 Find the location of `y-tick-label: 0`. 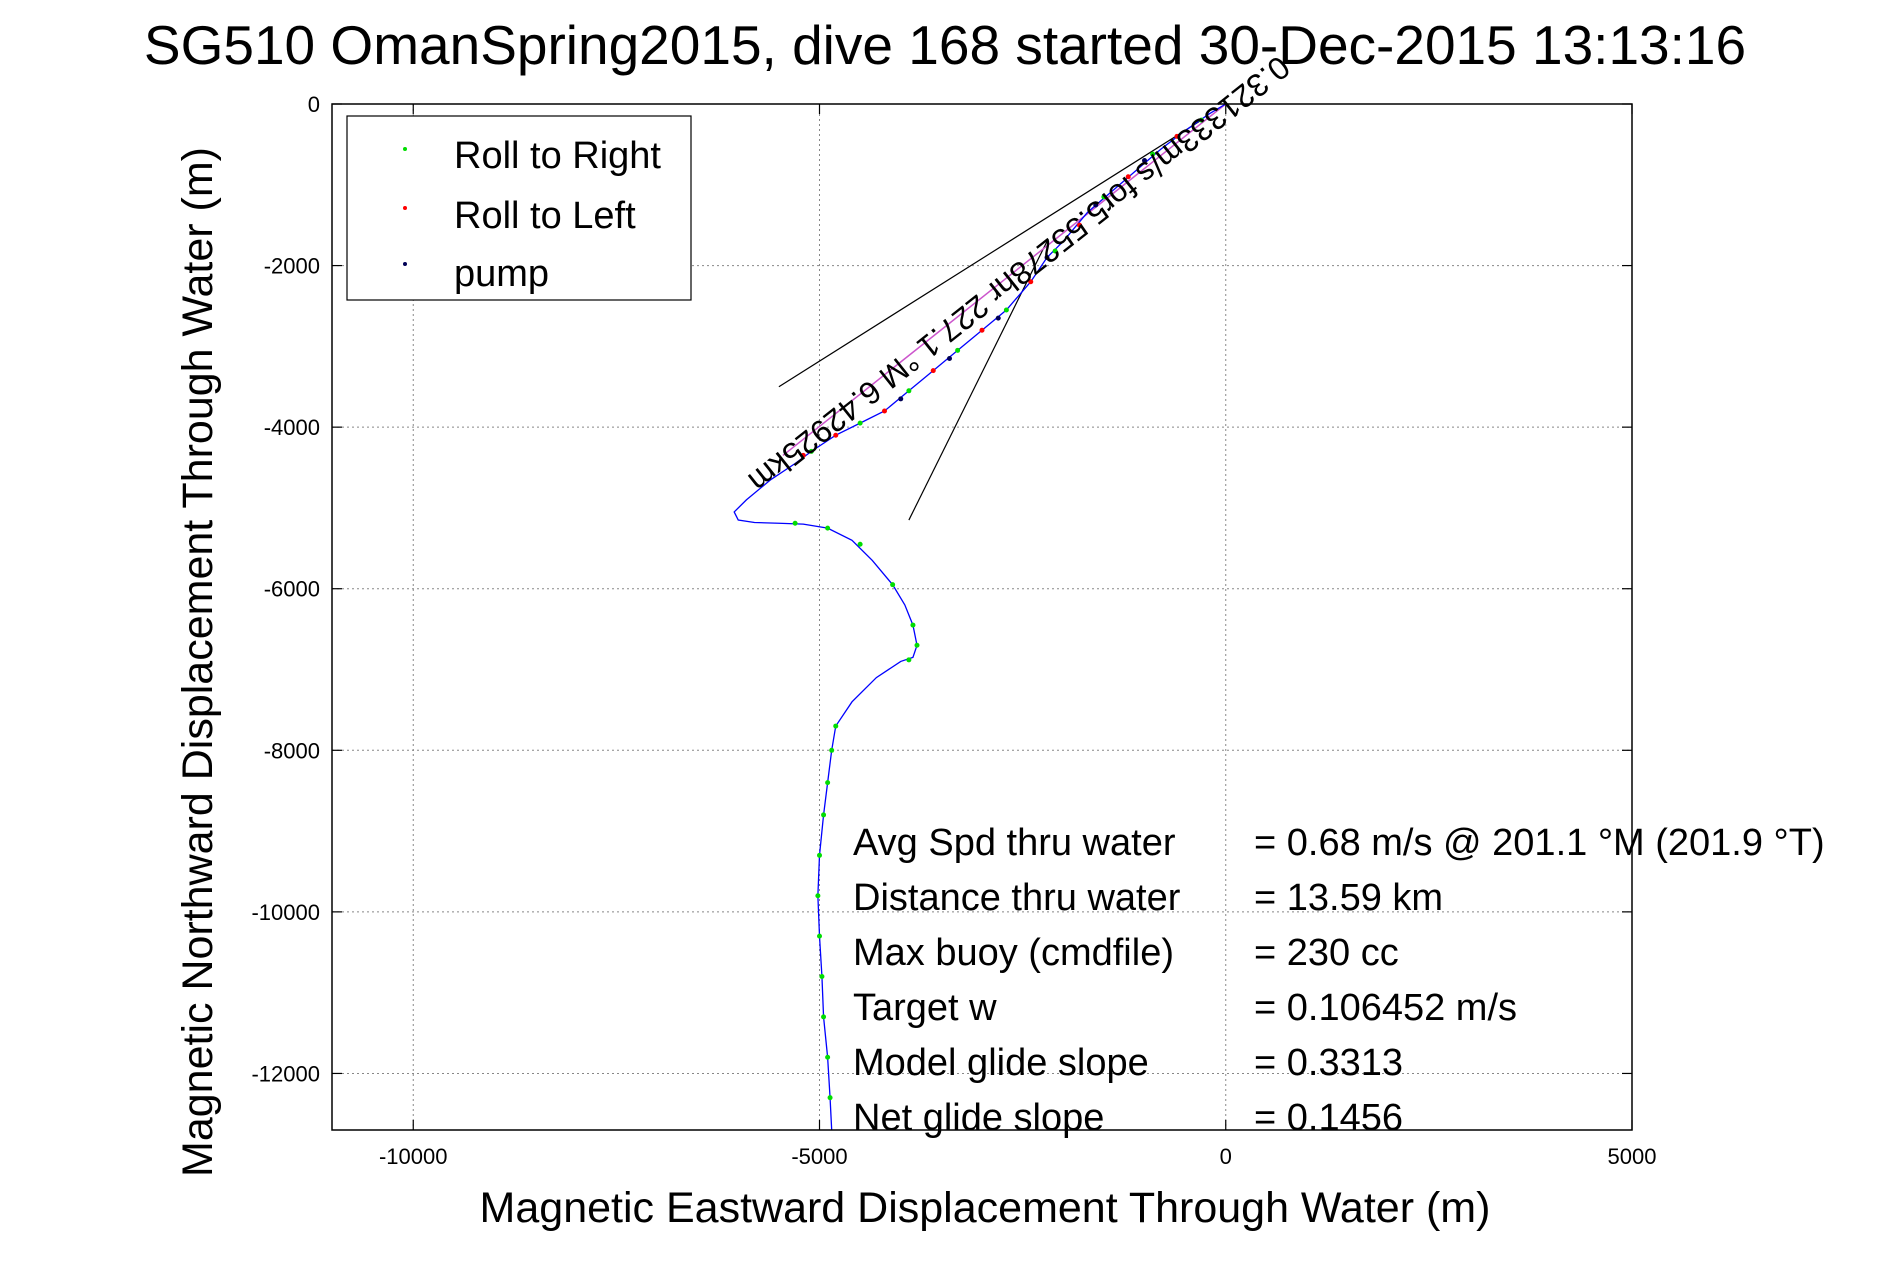

y-tick-label: 0 is located at coordinates (314, 104).